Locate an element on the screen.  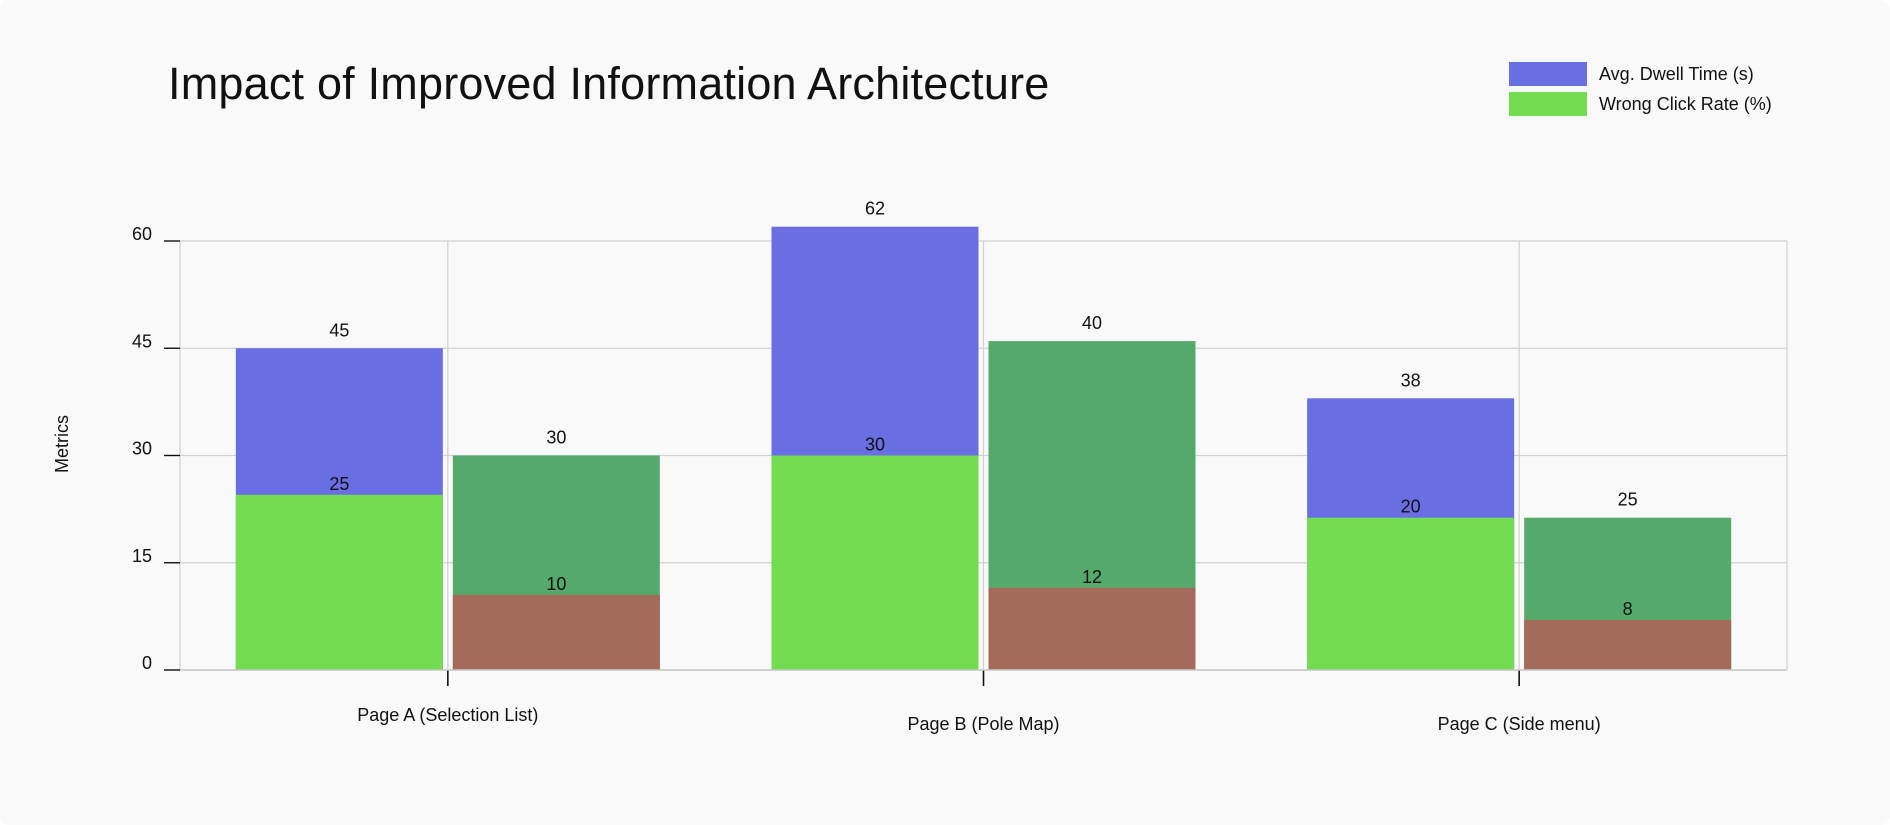
legend-item-dwell-time: Avg. Dwell Time (s) is located at coordinates (1640, 74).